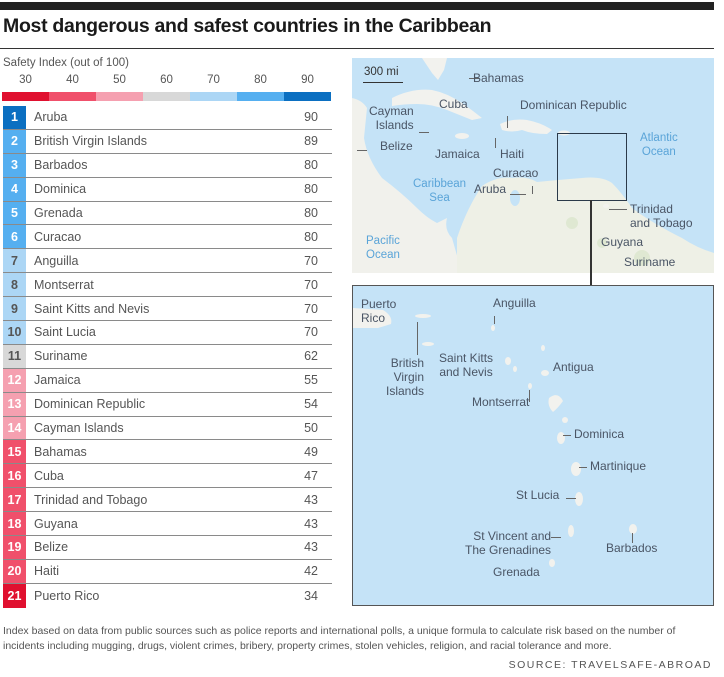  What do you see at coordinates (167, 333) in the screenshot?
I see `table-row: 10 Saint Lucia 70` at bounding box center [167, 333].